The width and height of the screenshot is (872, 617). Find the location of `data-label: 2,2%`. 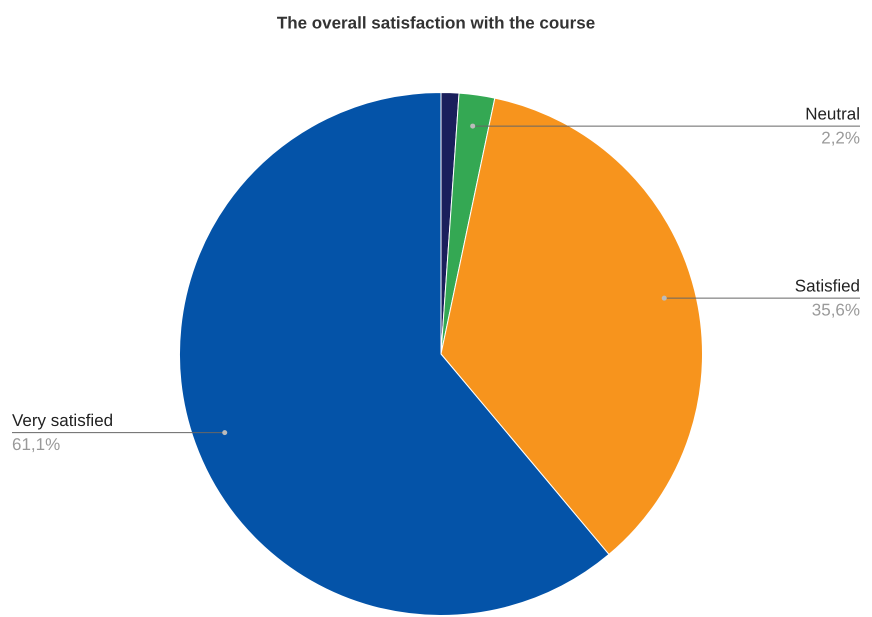

data-label: 2,2% is located at coordinates (840, 138).